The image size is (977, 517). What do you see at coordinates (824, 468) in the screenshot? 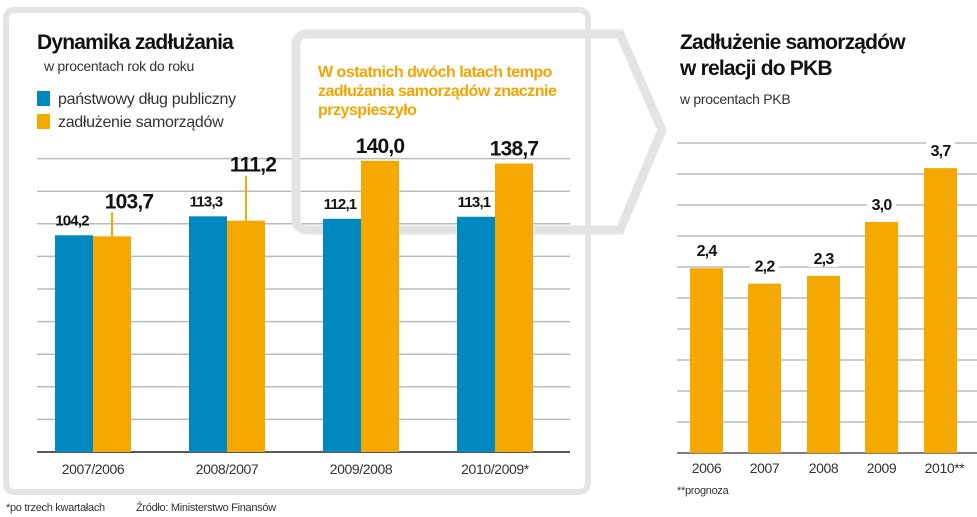
I see `x-tick-label: 2008` at bounding box center [824, 468].